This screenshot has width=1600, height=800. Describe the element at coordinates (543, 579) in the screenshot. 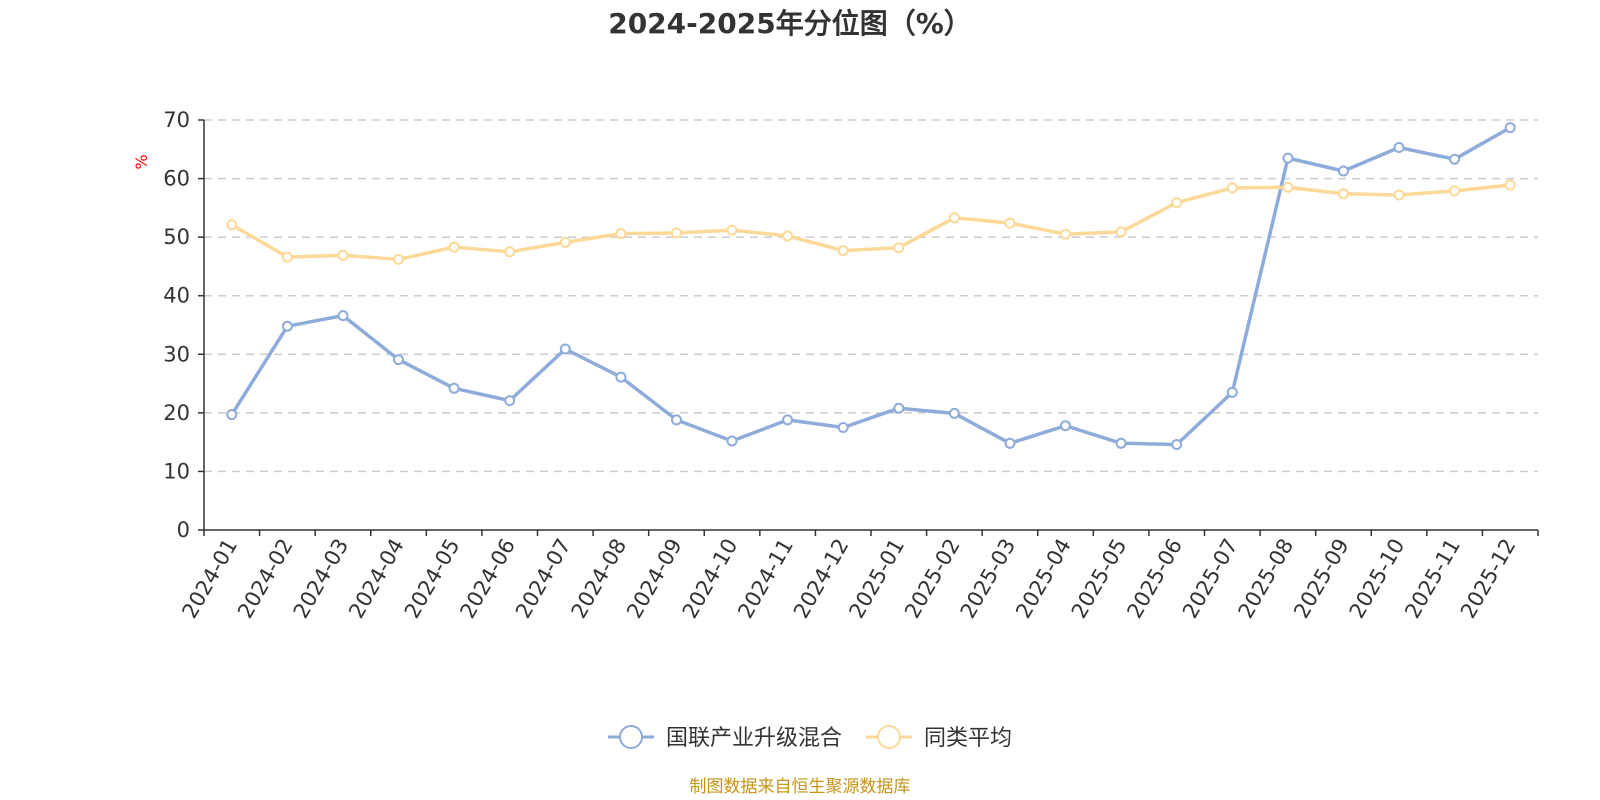

I see `x-tick-label: 2024-07` at that location.